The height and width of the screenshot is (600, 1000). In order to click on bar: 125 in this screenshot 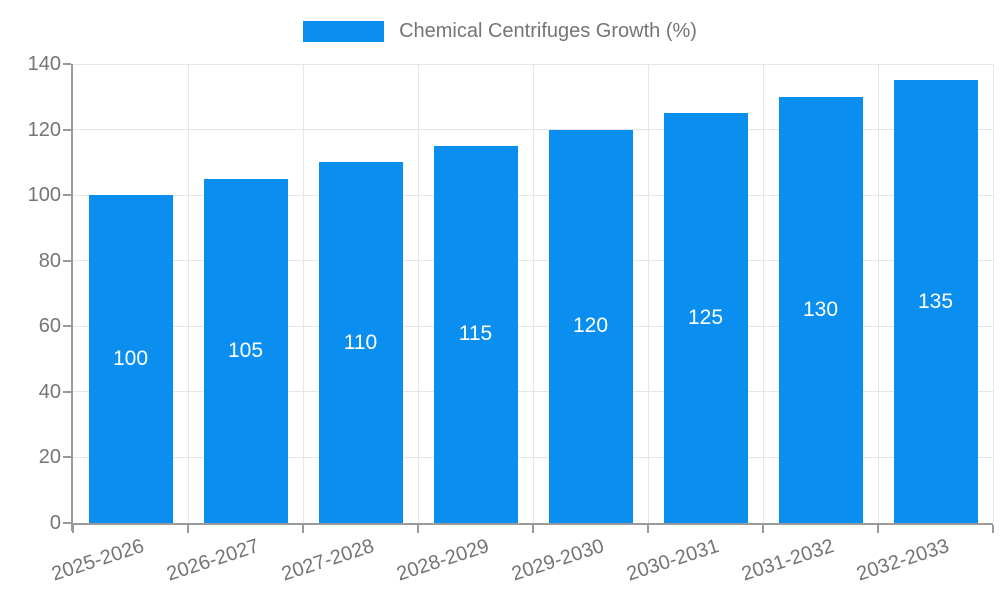, I will do `click(705, 318)`.